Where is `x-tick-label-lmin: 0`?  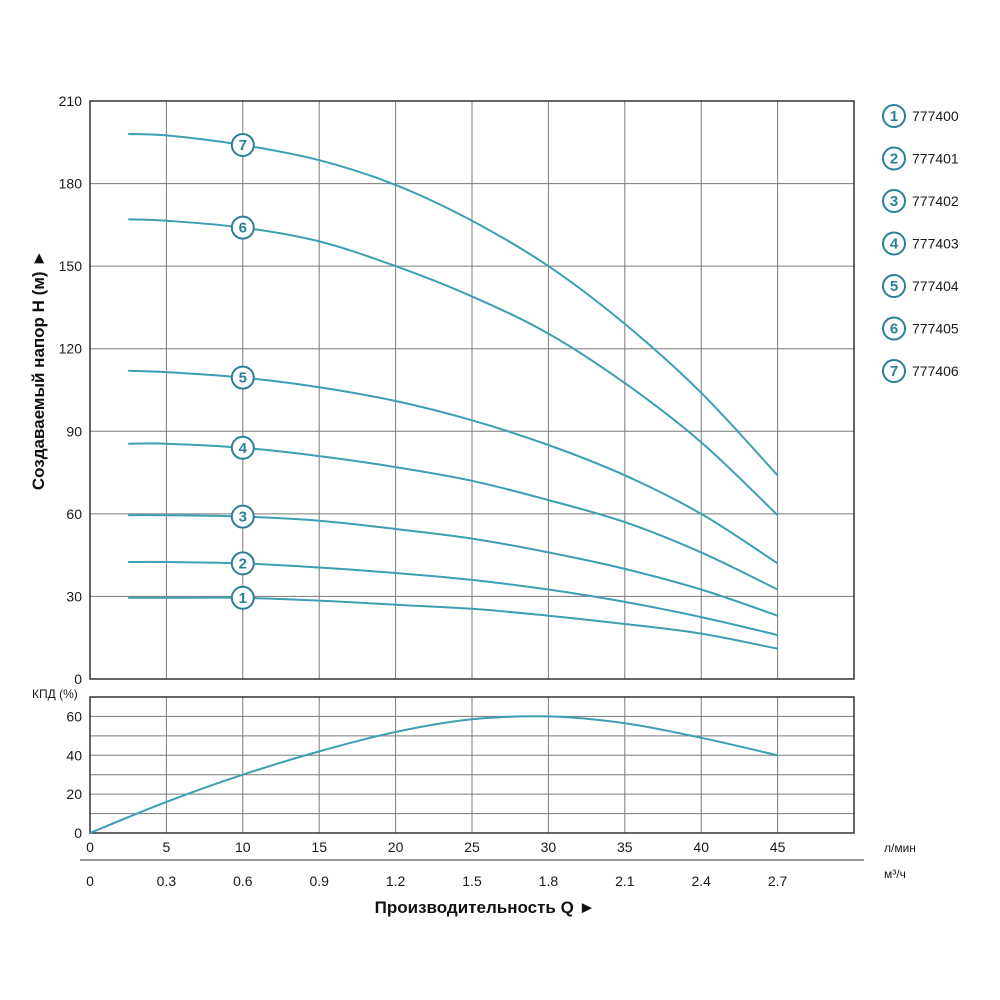
x-tick-label-lmin: 0 is located at coordinates (90, 847).